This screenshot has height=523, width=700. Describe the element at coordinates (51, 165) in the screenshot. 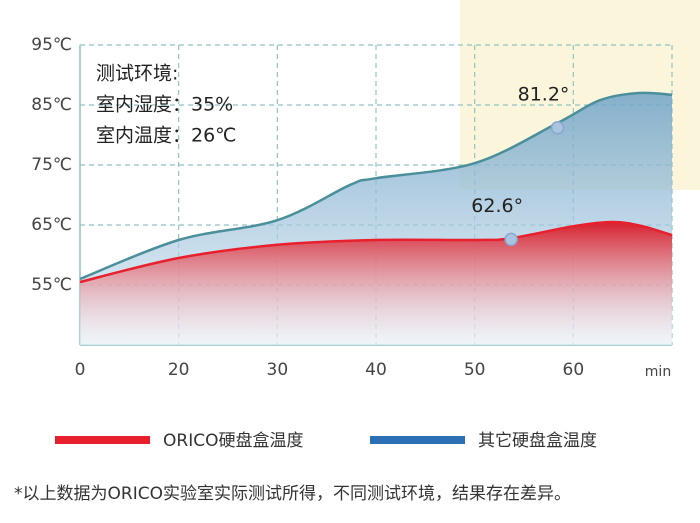

I see `y-tick-label: 75℃` at that location.